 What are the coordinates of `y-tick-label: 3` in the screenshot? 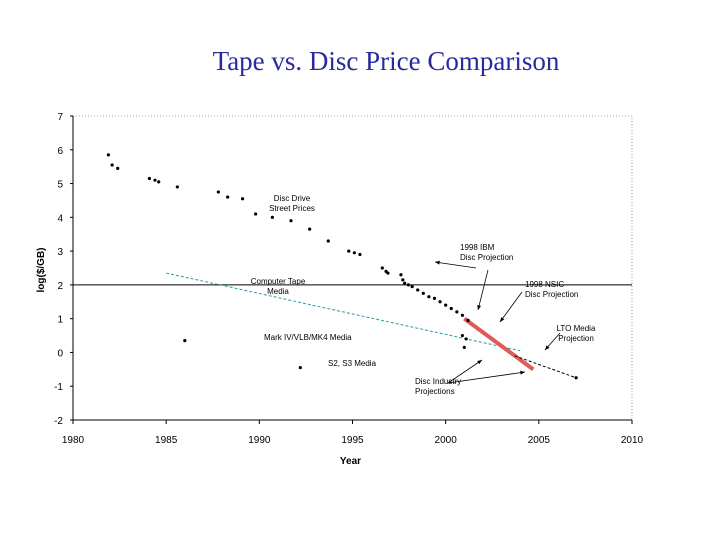 It's located at (60, 252).